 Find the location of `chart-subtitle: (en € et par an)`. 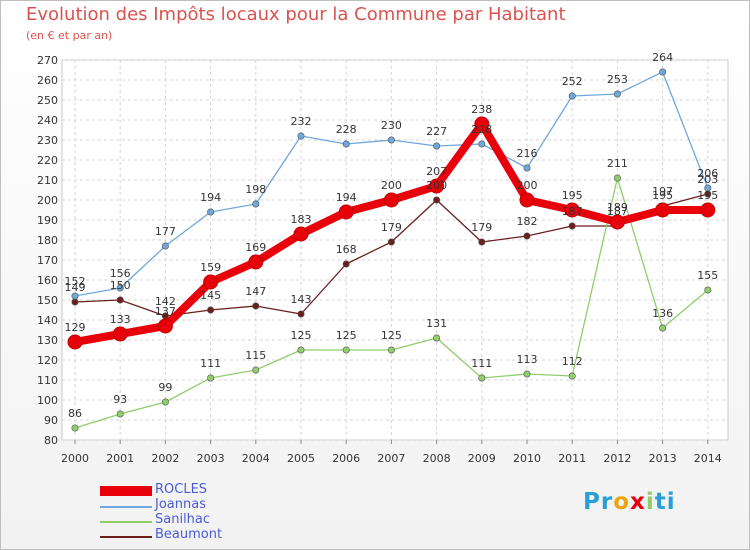

chart-subtitle: (en € et par an) is located at coordinates (69, 35).